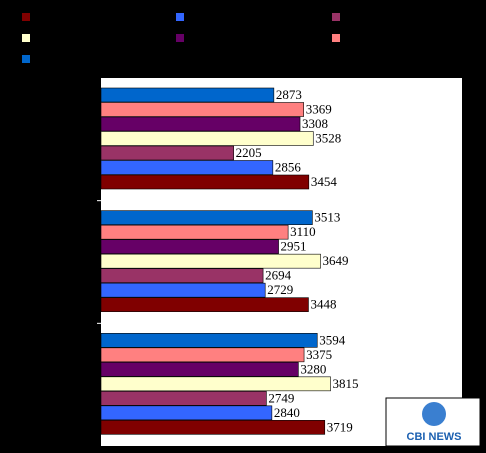  Describe the element at coordinates (313, 368) in the screenshot. I see `data-label: 3280` at that location.